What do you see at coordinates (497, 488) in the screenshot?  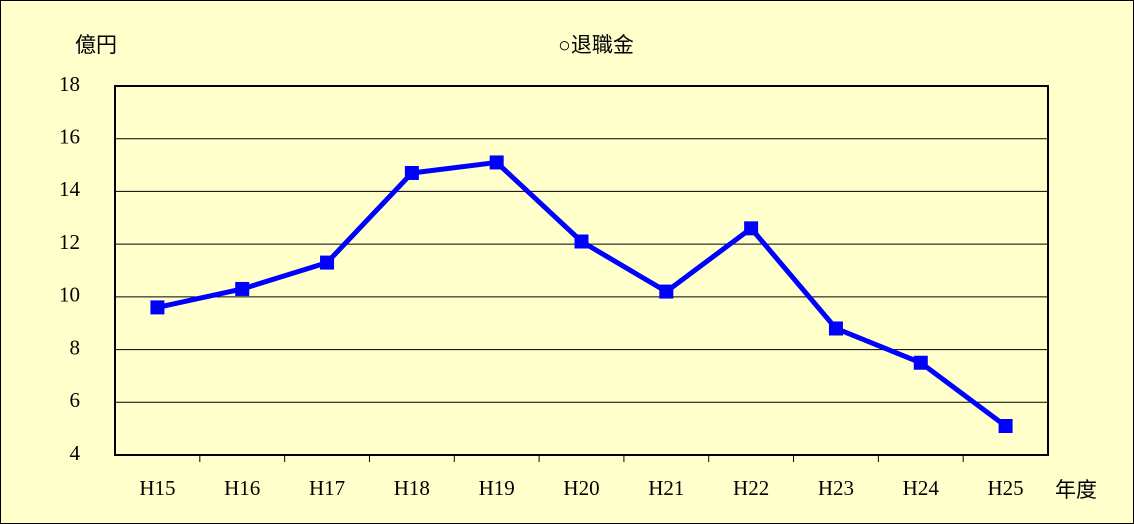 I see `x-tick-label: H19` at bounding box center [497, 488].